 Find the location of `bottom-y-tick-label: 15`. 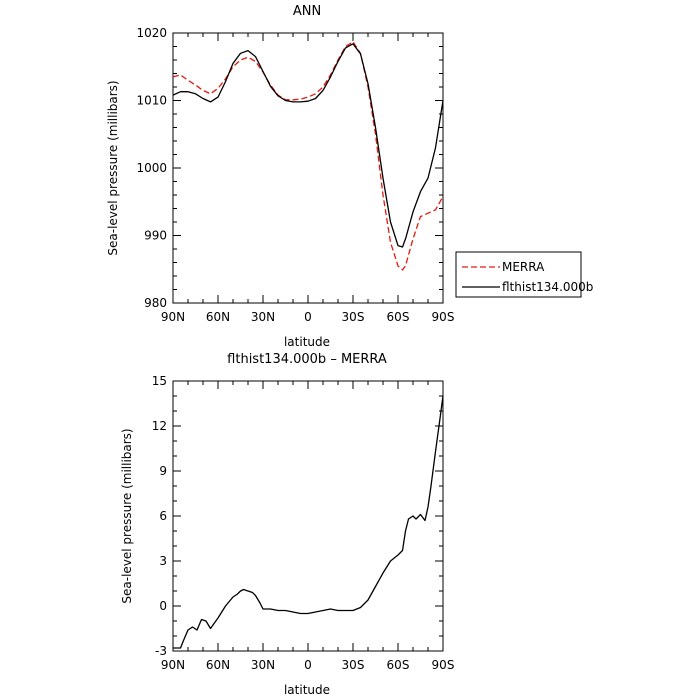

bottom-y-tick-label: 15 is located at coordinates (159, 381).